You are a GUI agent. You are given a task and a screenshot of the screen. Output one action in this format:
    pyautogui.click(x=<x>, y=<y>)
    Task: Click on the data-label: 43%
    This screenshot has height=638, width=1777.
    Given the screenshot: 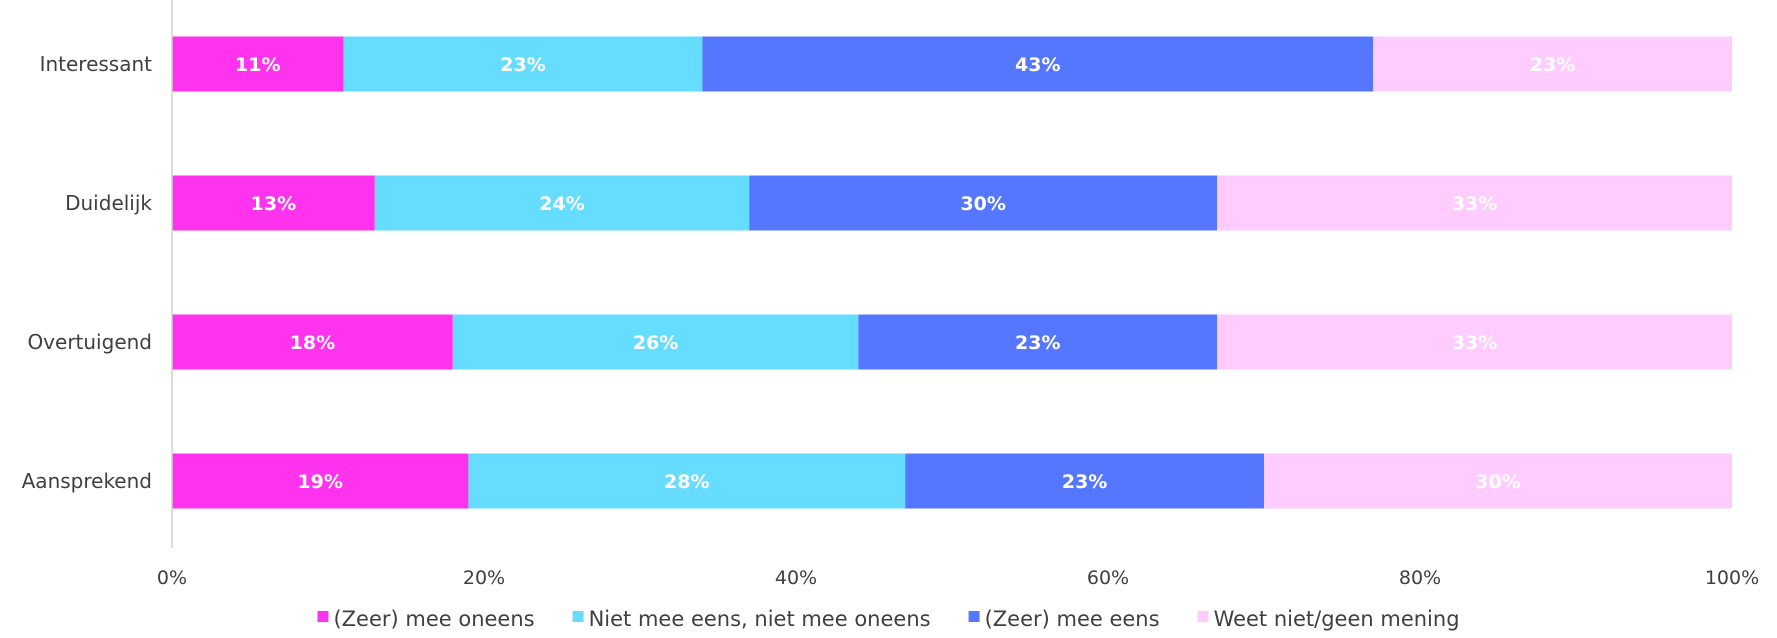 What is the action you would take?
    pyautogui.click(x=1037, y=65)
    